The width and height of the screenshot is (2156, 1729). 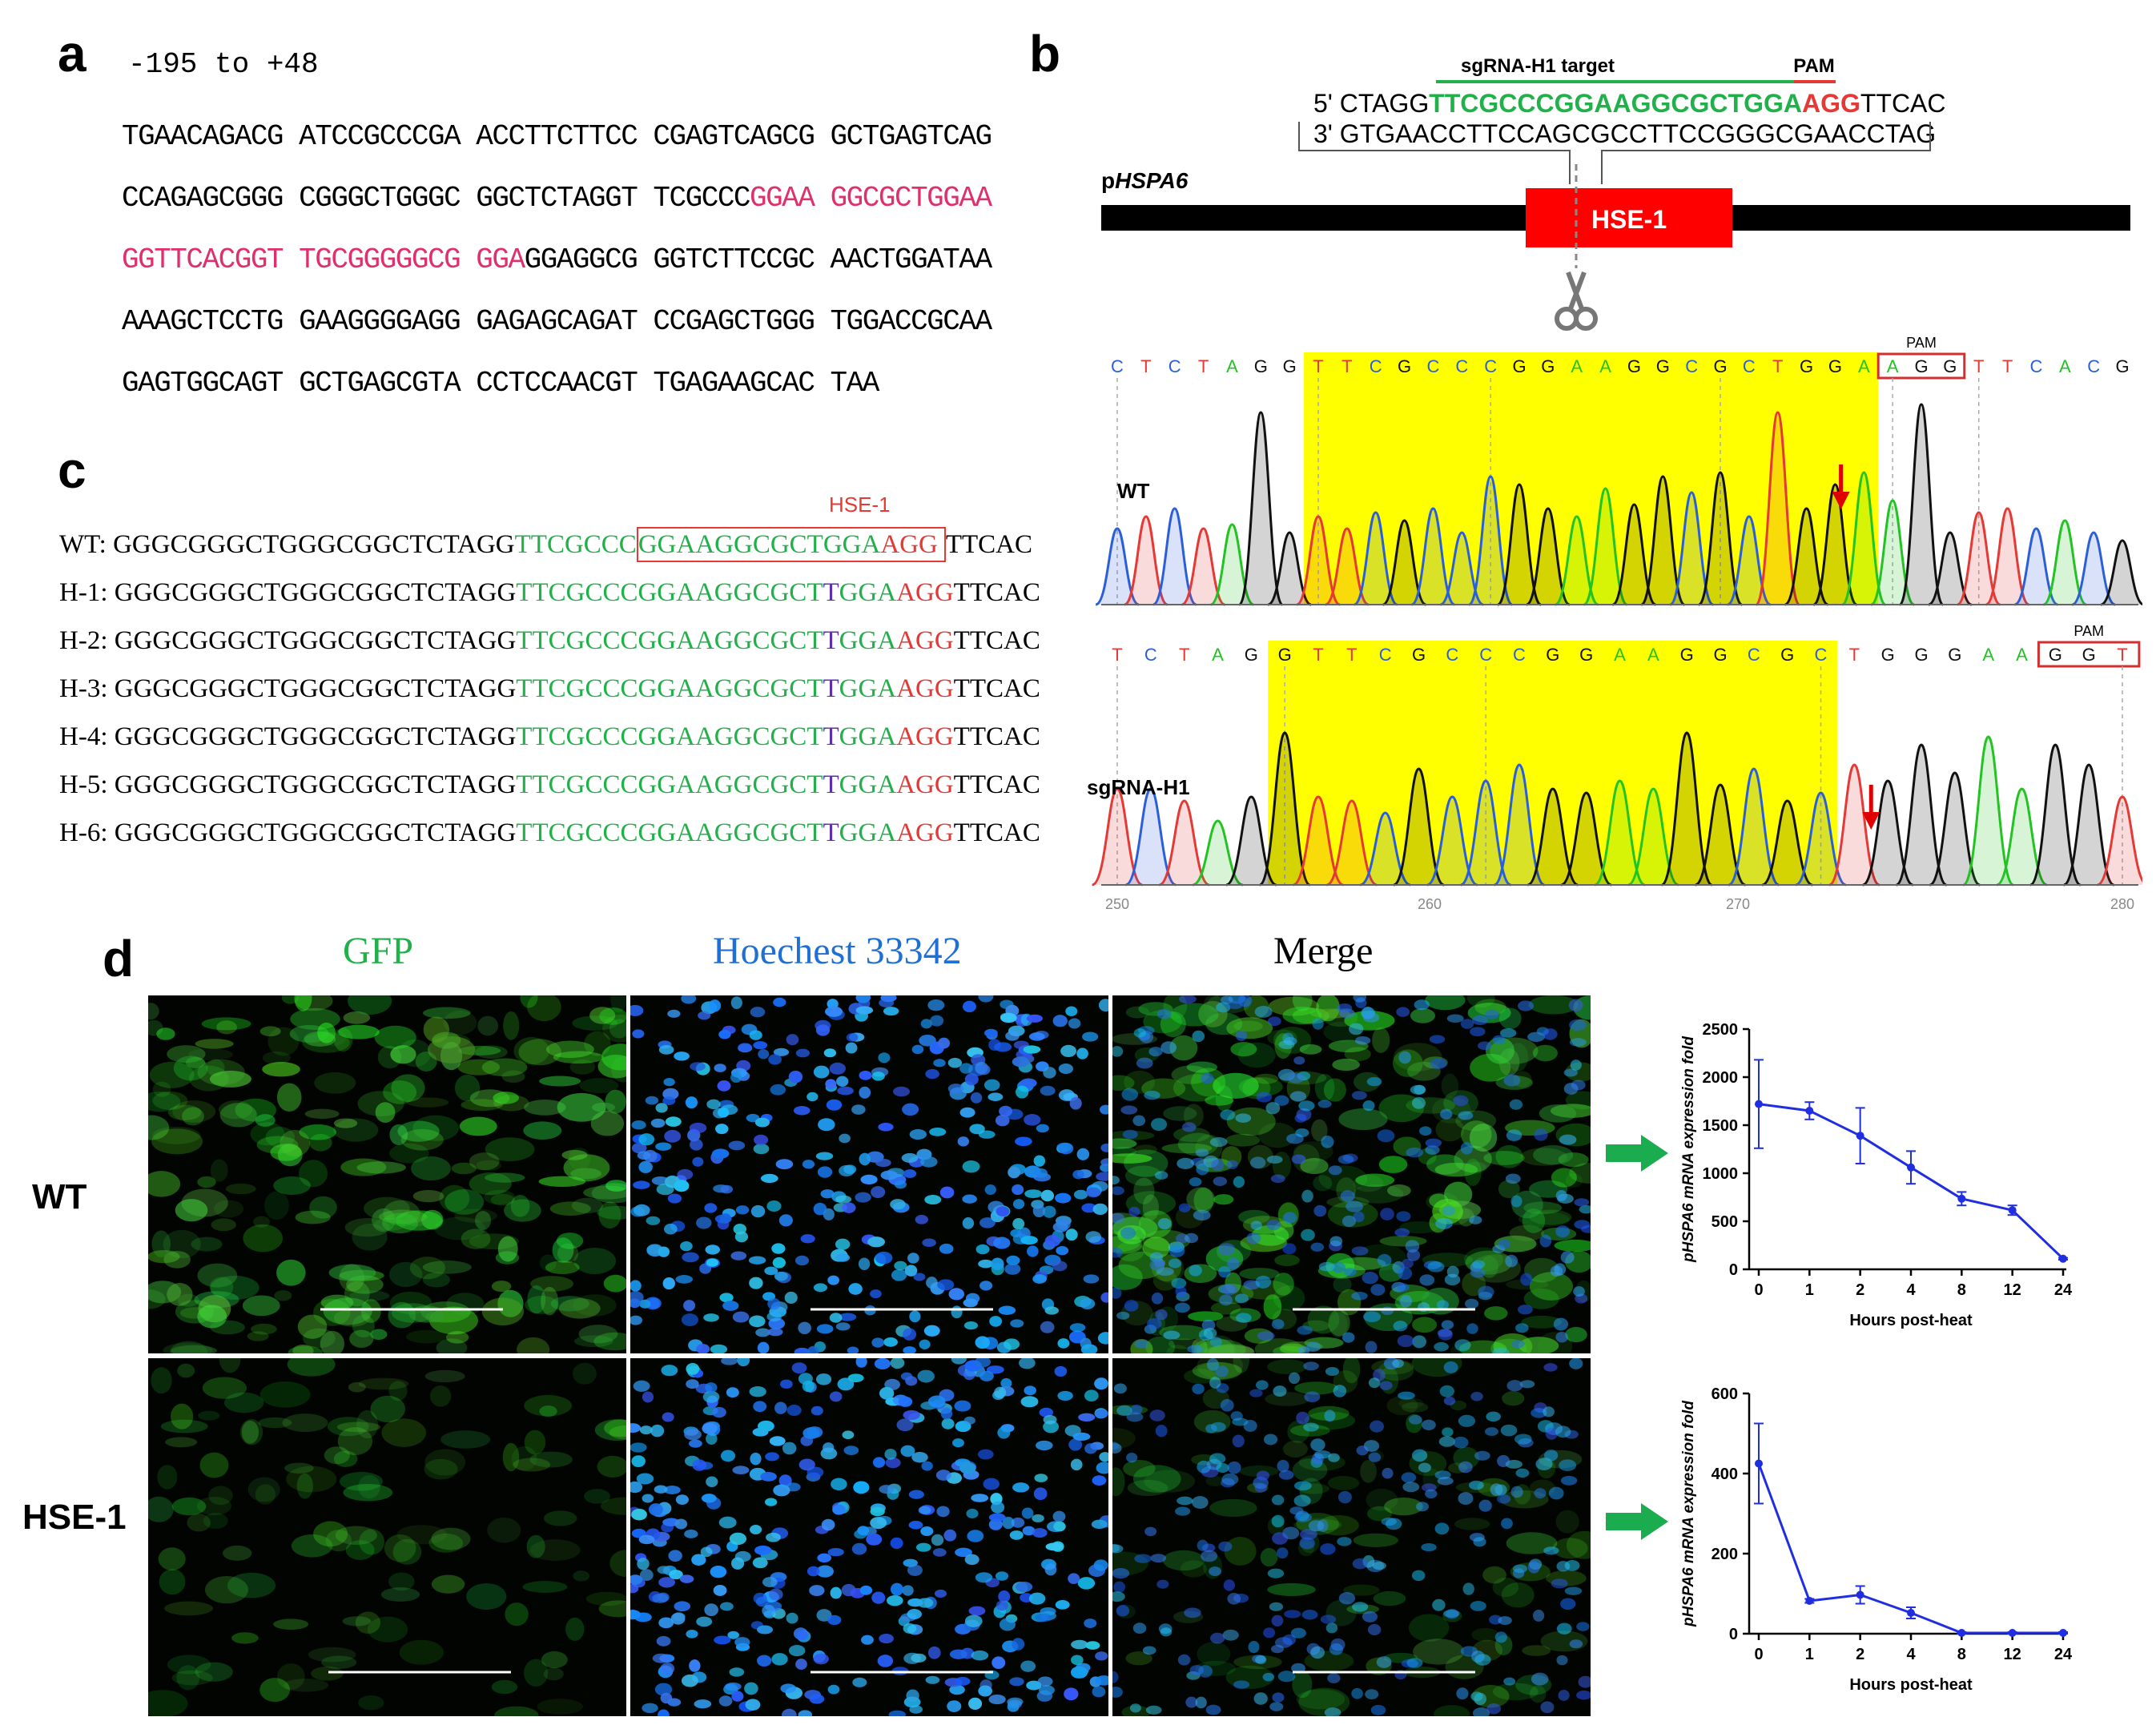 I want to click on hse1-box, so click(x=1629, y=217).